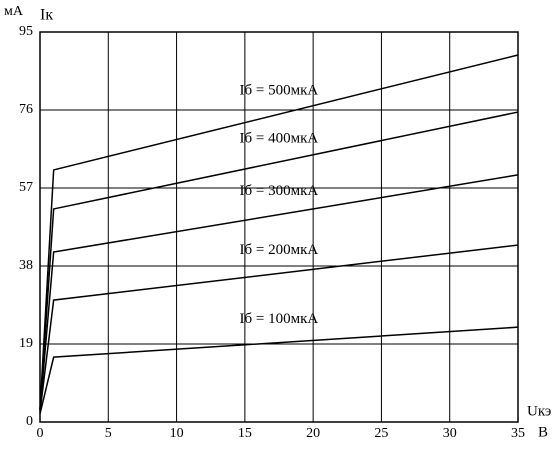 The image size is (558, 457). What do you see at coordinates (26, 265) in the screenshot?
I see `y-tick-label: 38` at bounding box center [26, 265].